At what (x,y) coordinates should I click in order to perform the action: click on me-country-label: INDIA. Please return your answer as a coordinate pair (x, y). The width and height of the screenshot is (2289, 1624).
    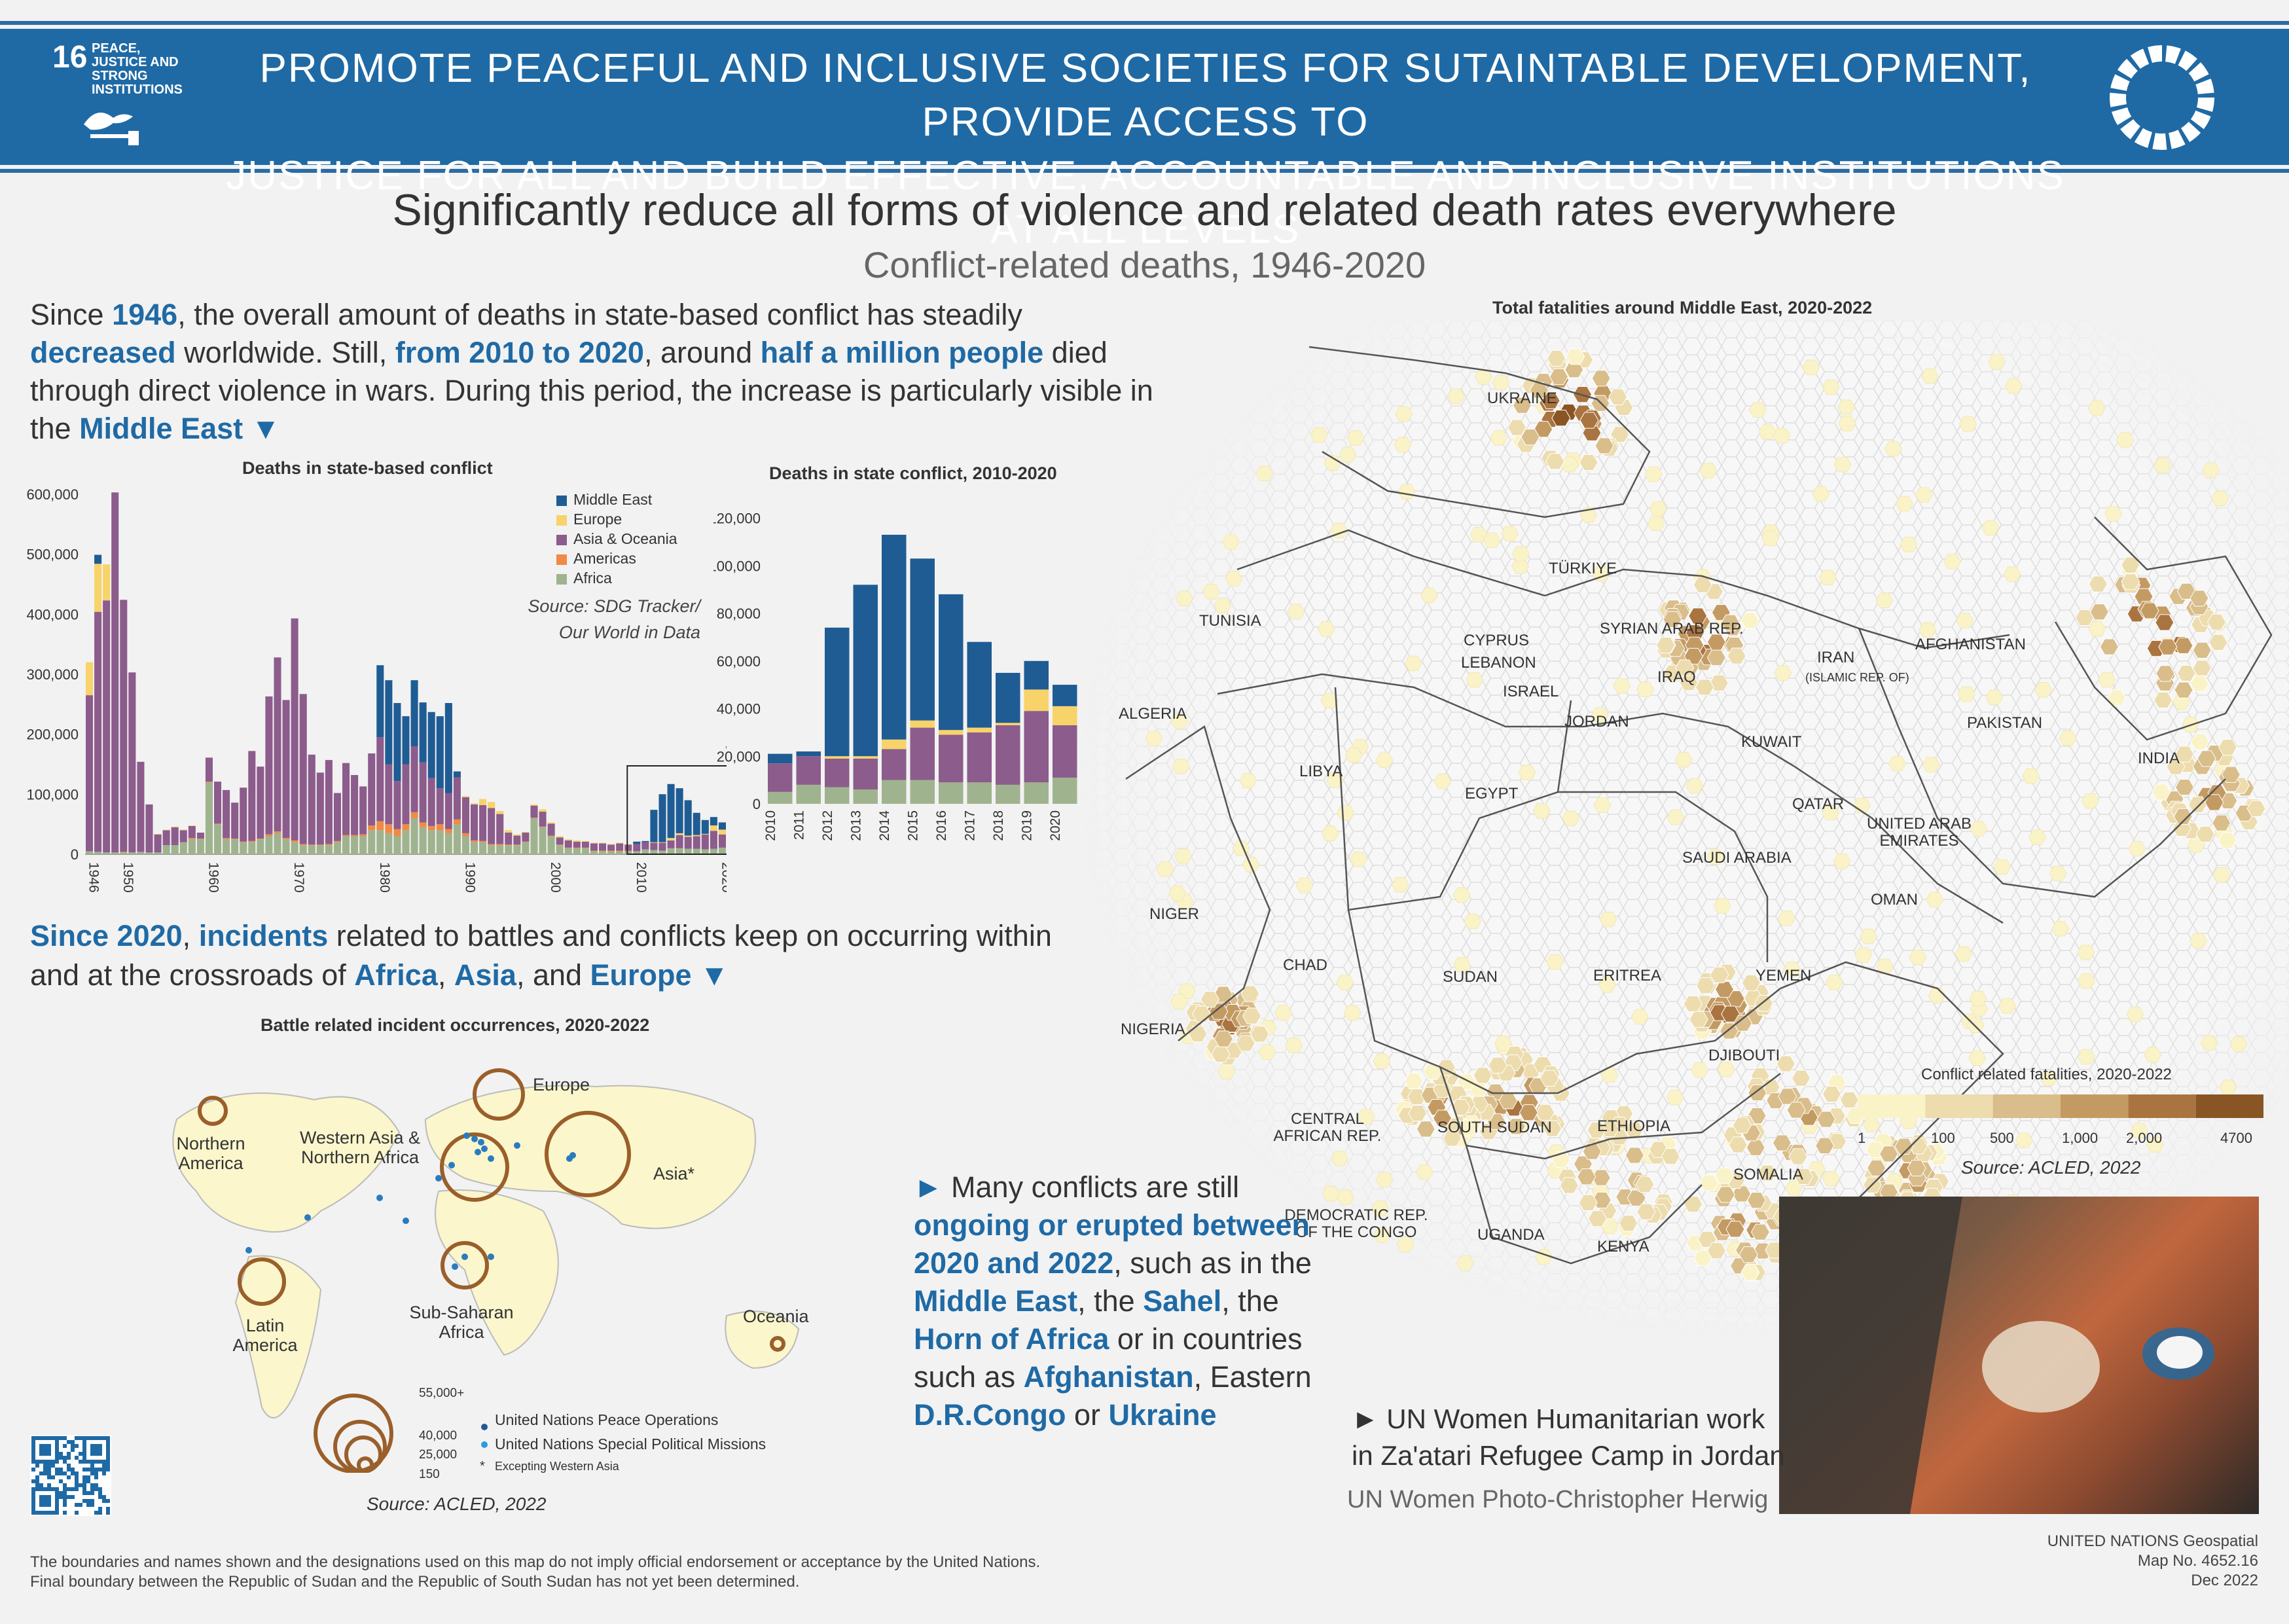
    Looking at the image, I should click on (2159, 758).